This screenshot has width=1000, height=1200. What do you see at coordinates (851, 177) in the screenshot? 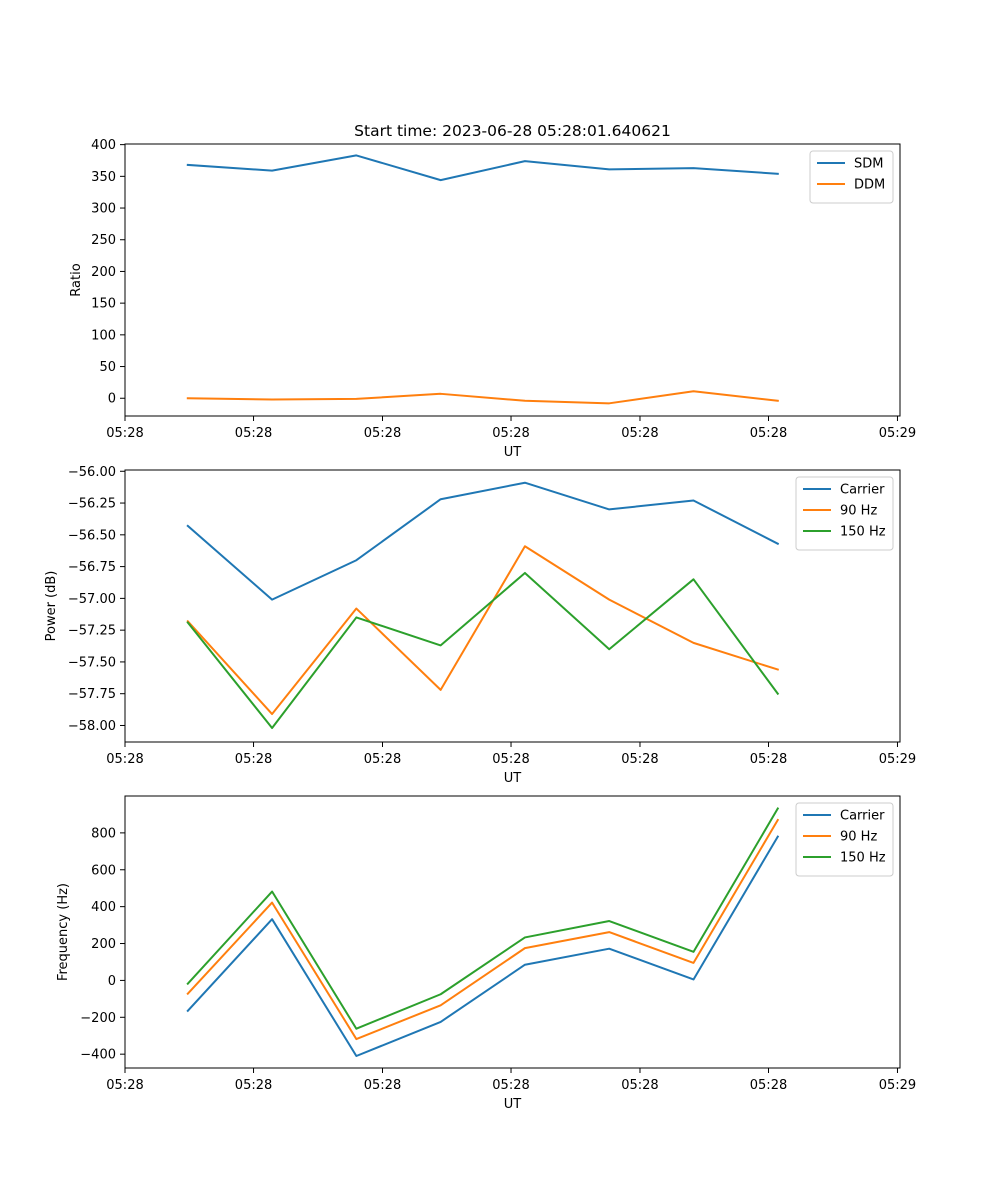
I see `legend: SDM DDM` at bounding box center [851, 177].